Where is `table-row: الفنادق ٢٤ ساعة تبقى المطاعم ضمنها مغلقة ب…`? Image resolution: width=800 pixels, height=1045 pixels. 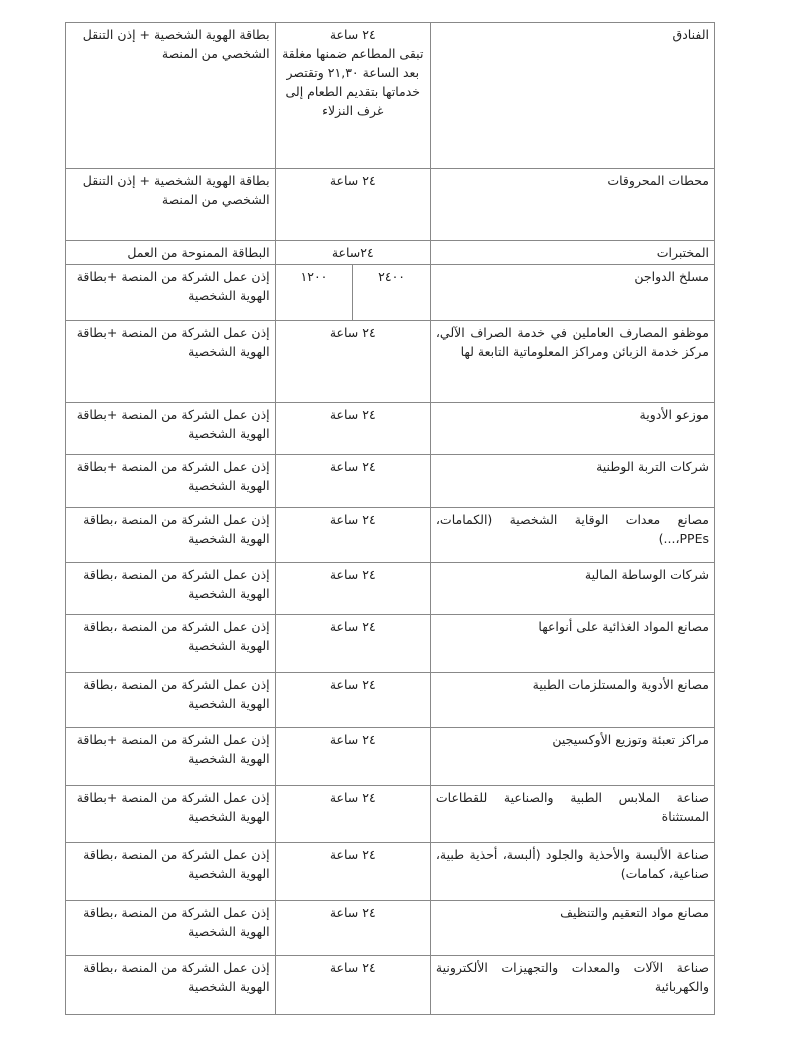 table-row: الفنادق ٢٤ ساعة تبقى المطاعم ضمنها مغلقة ب… is located at coordinates (390, 95).